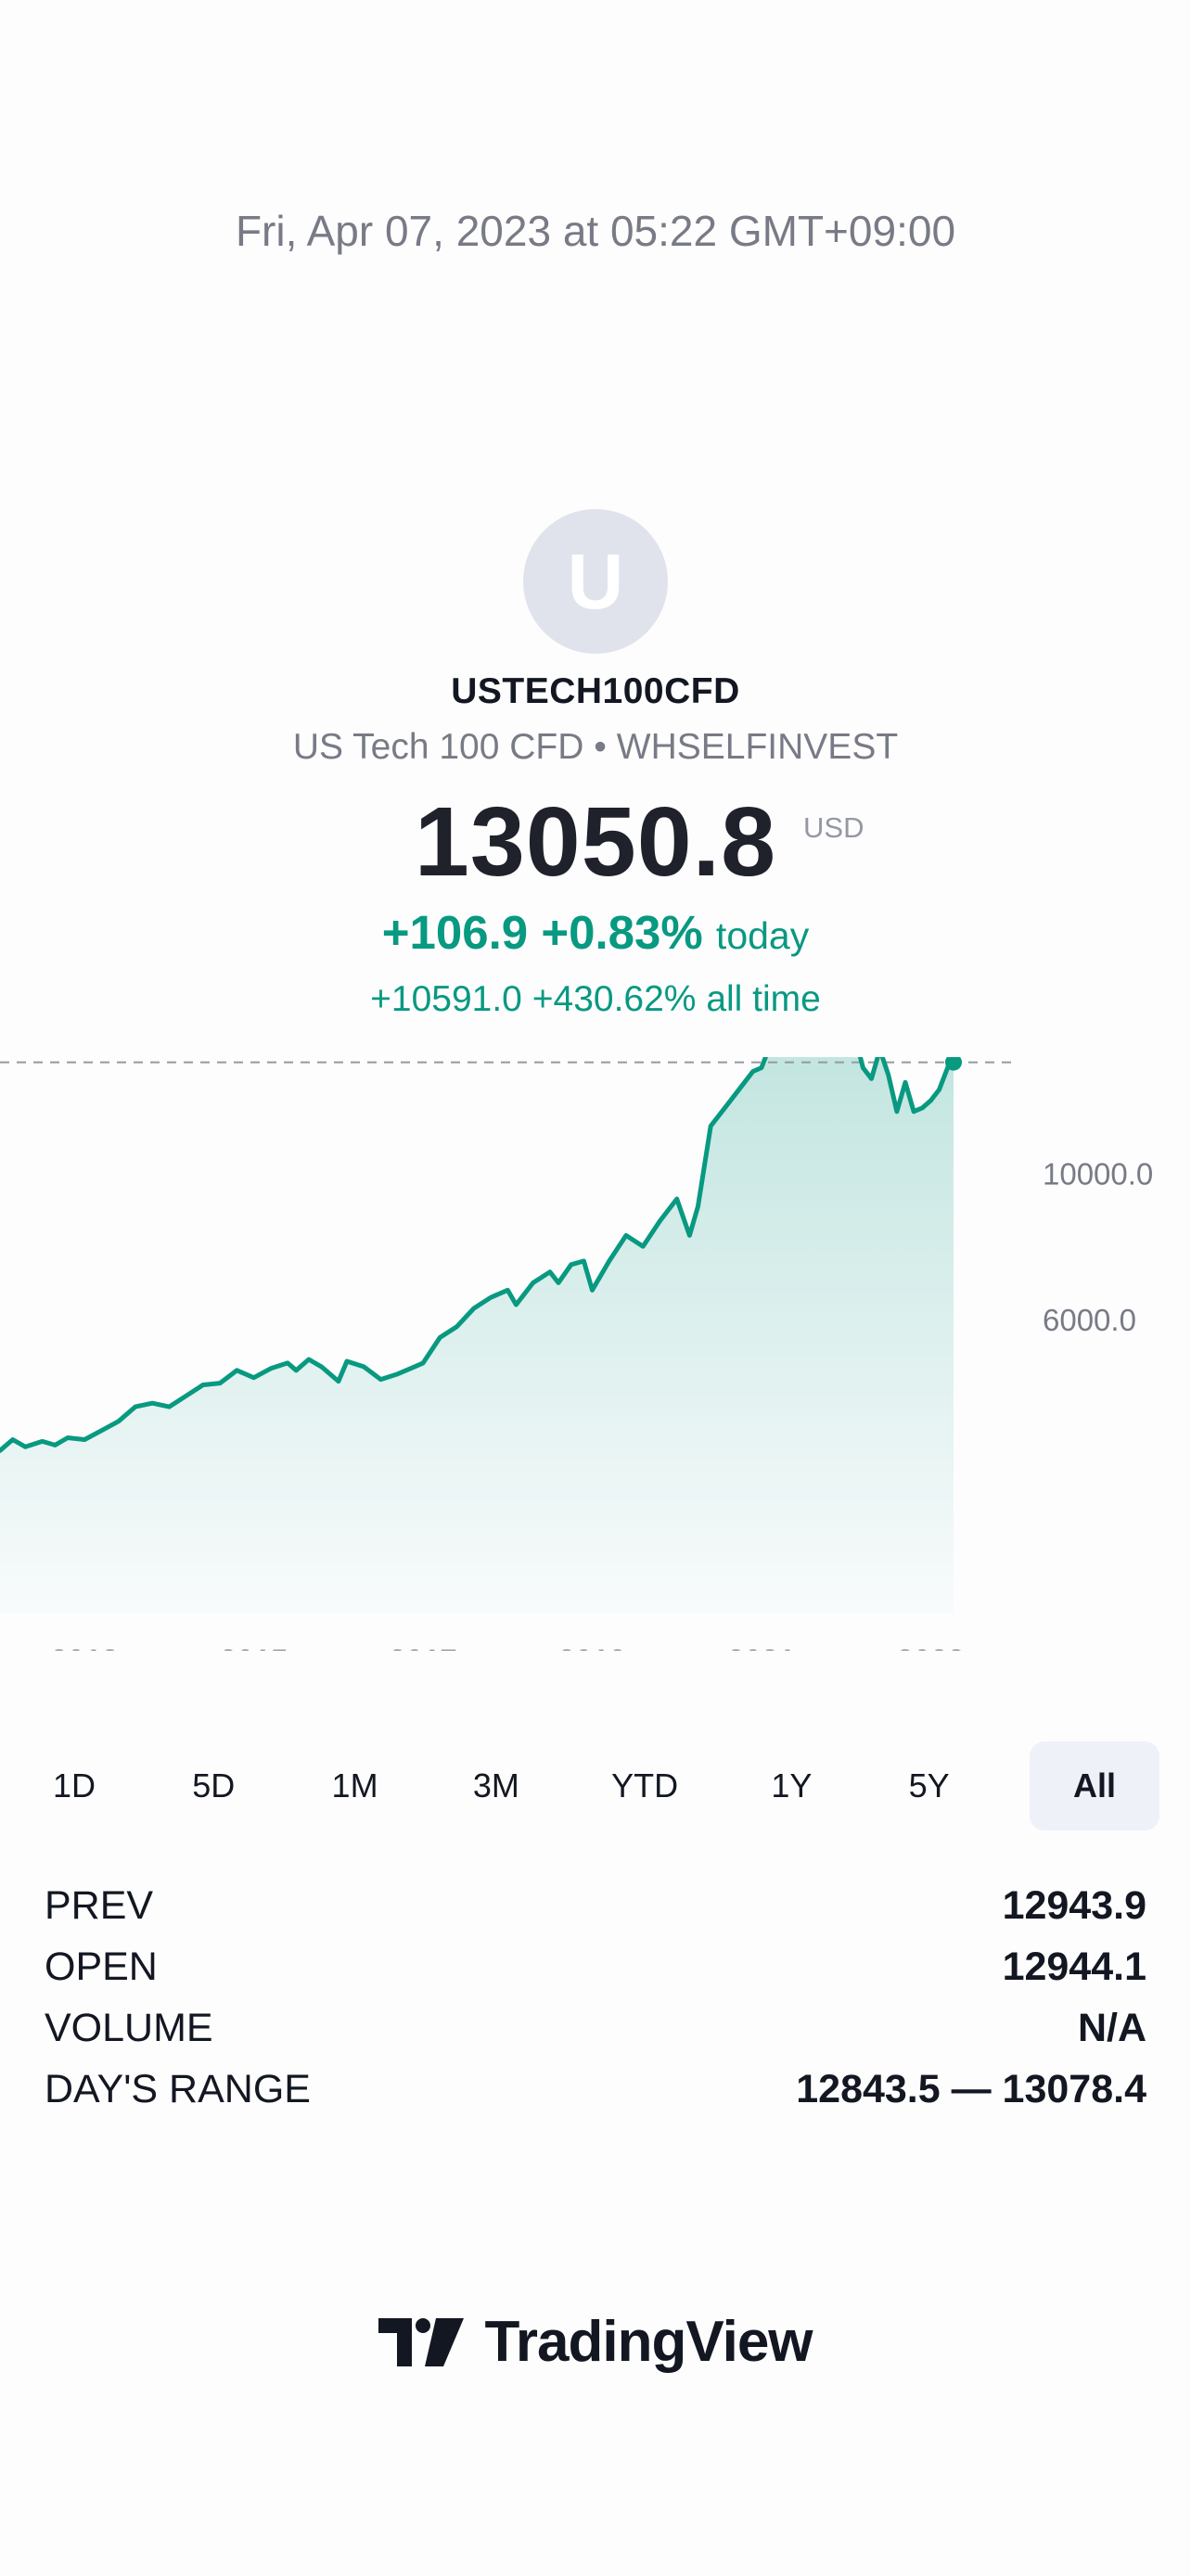 The height and width of the screenshot is (2576, 1191). I want to click on tradingview-logo-icon, so click(421, 2341).